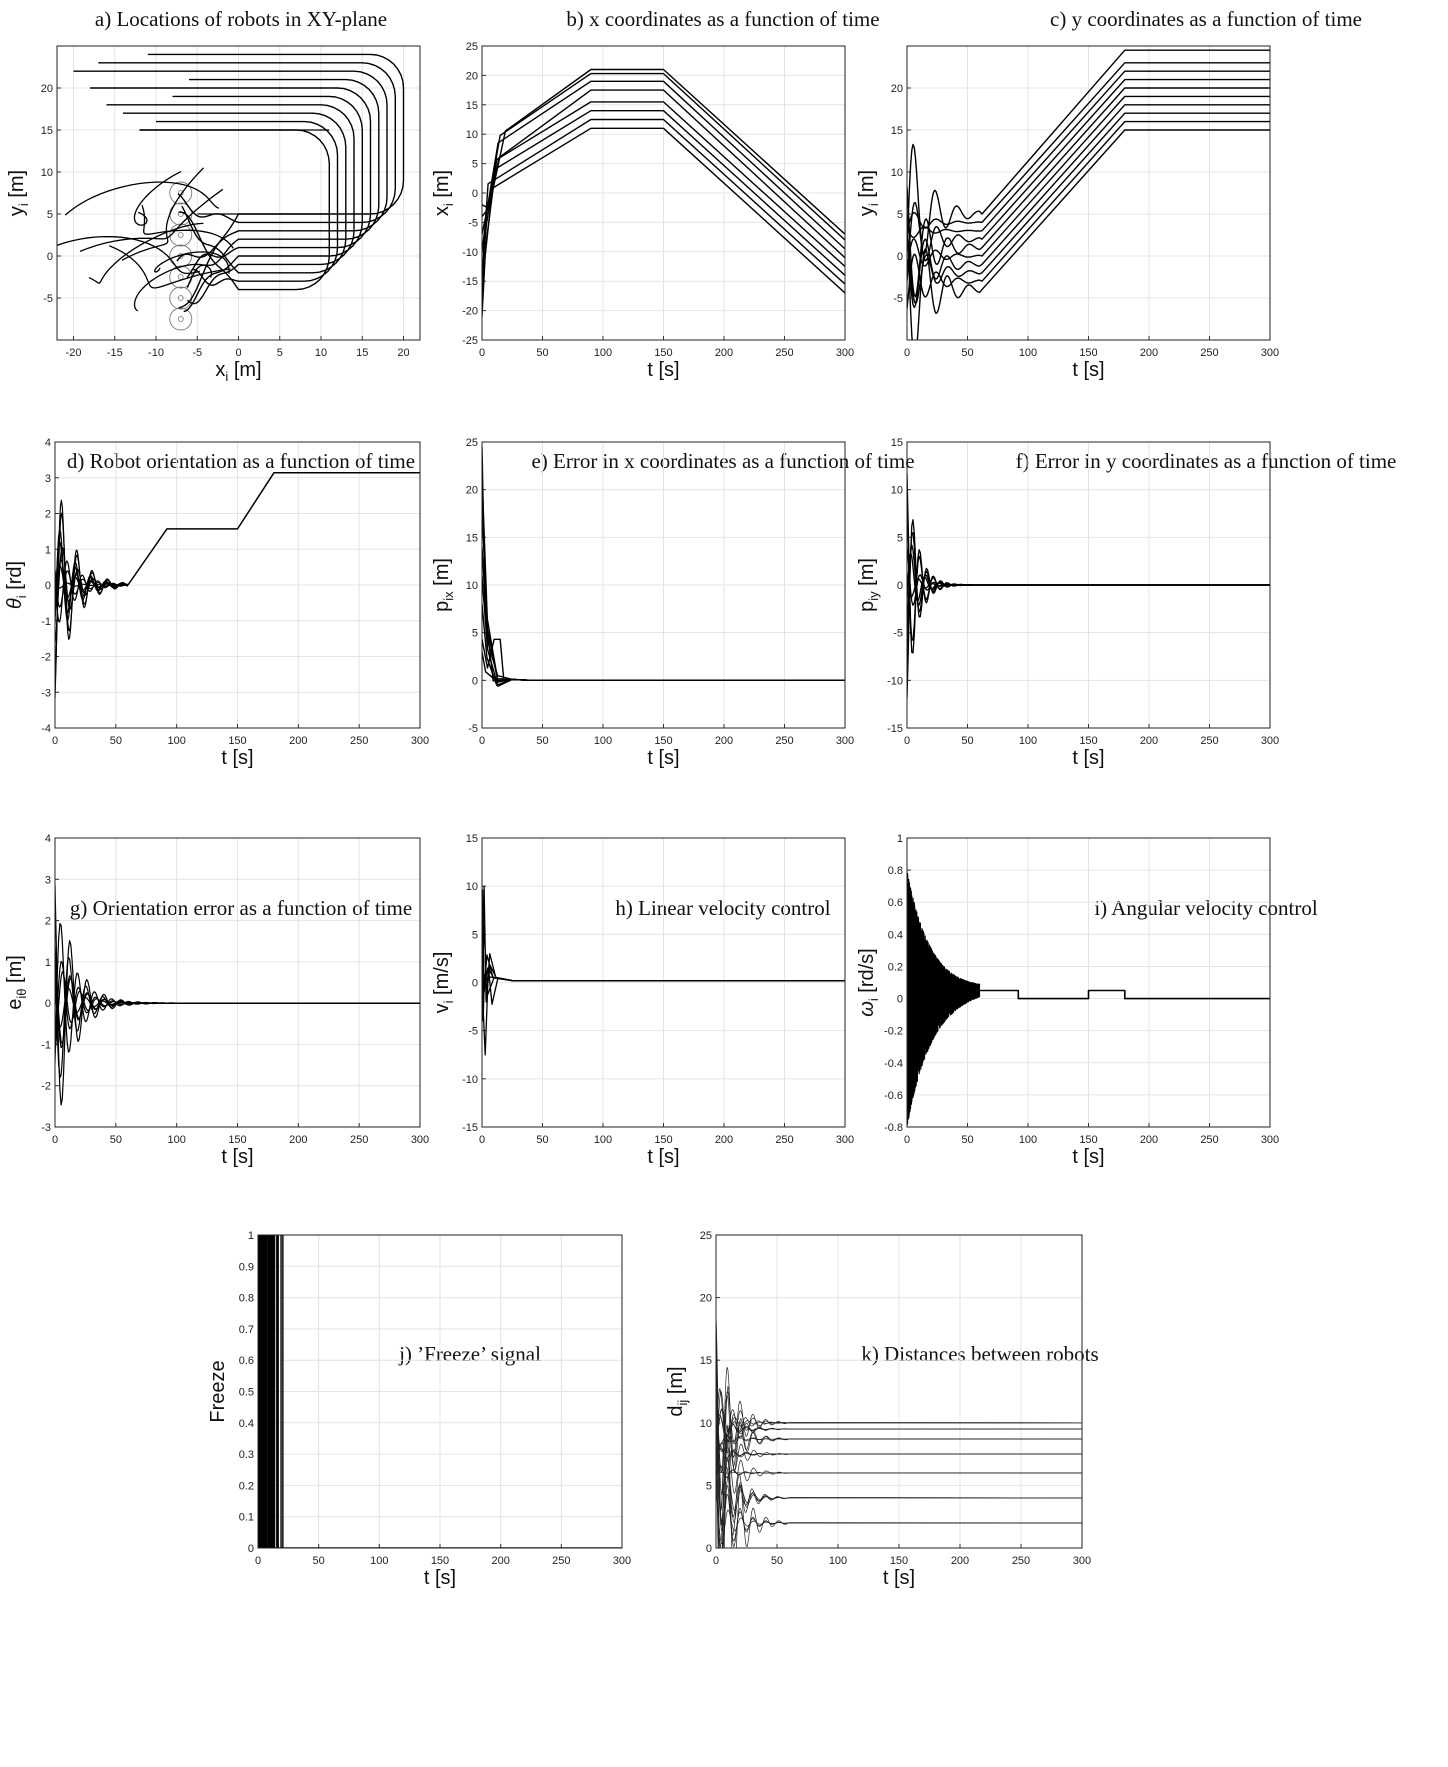 This screenshot has height=1767, width=1448. I want to click on y-tick-label: -1, so click(46, 622).